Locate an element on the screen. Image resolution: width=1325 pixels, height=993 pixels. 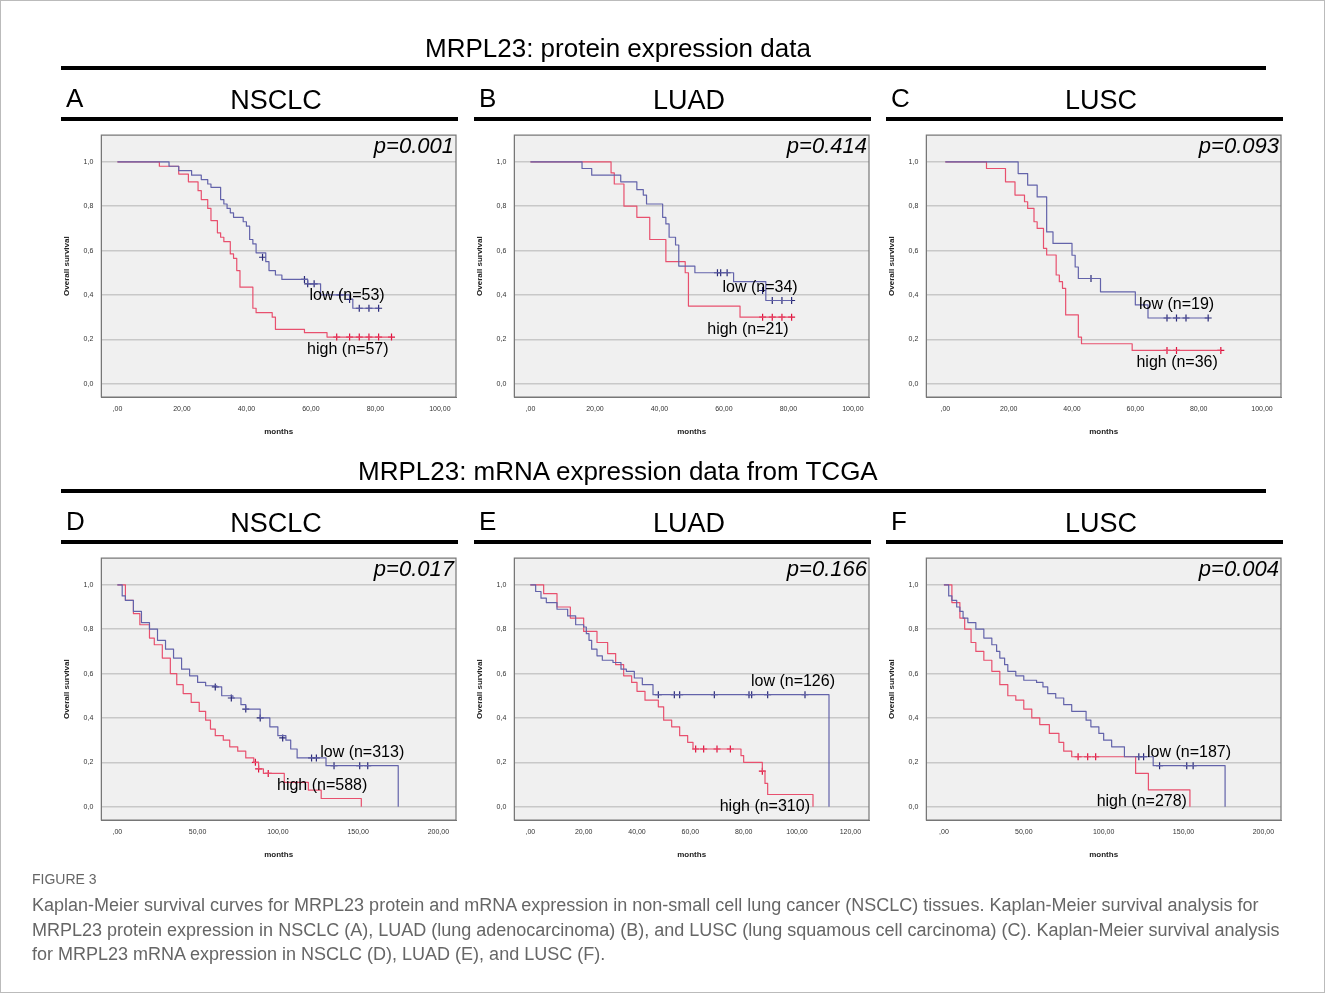
text: E is located at coordinates (488, 521).